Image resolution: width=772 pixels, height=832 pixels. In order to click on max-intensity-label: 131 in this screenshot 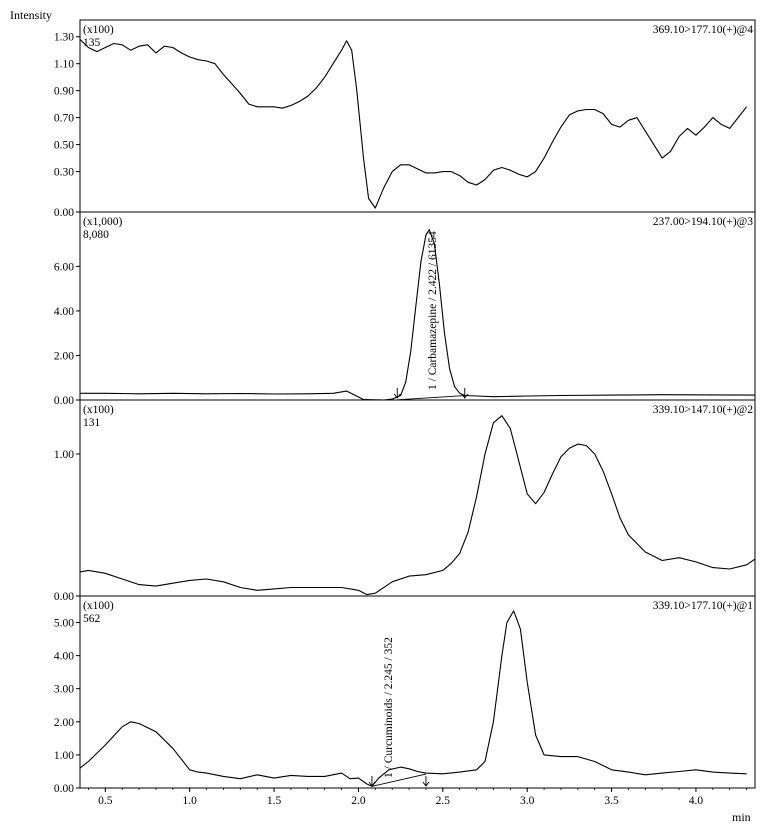, I will do `click(92, 423)`.